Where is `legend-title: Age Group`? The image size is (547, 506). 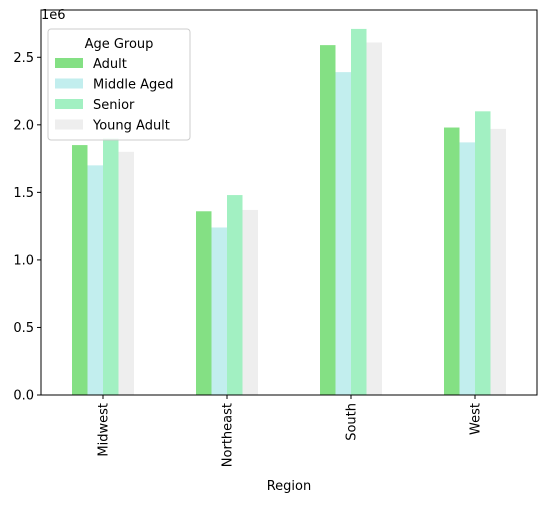 legend-title: Age Group is located at coordinates (119, 44).